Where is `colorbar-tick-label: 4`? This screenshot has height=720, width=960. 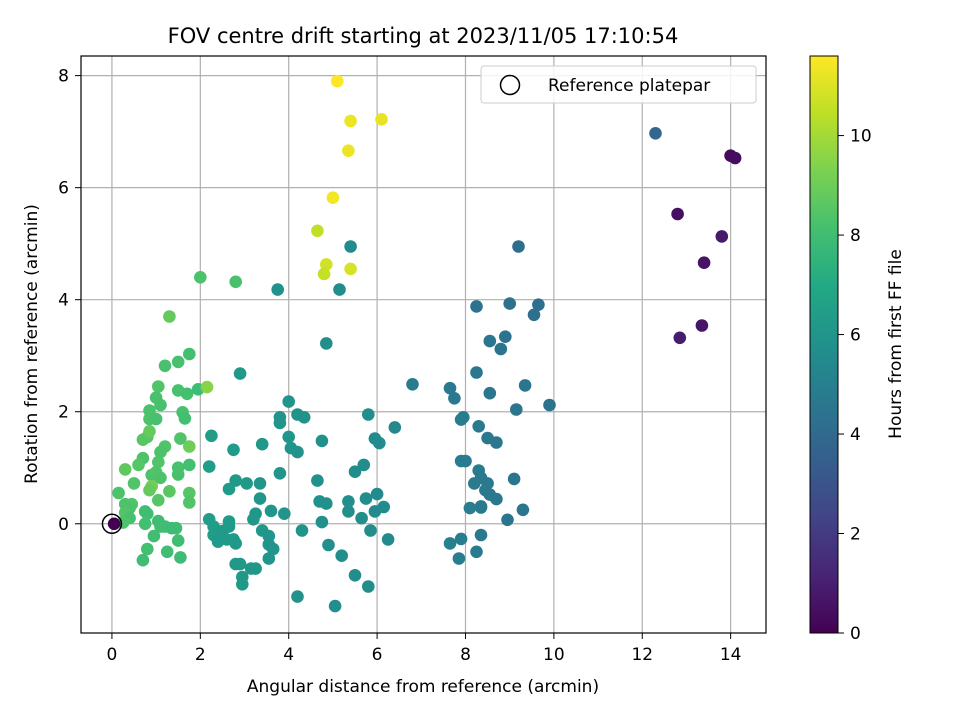 colorbar-tick-label: 4 is located at coordinates (855, 435).